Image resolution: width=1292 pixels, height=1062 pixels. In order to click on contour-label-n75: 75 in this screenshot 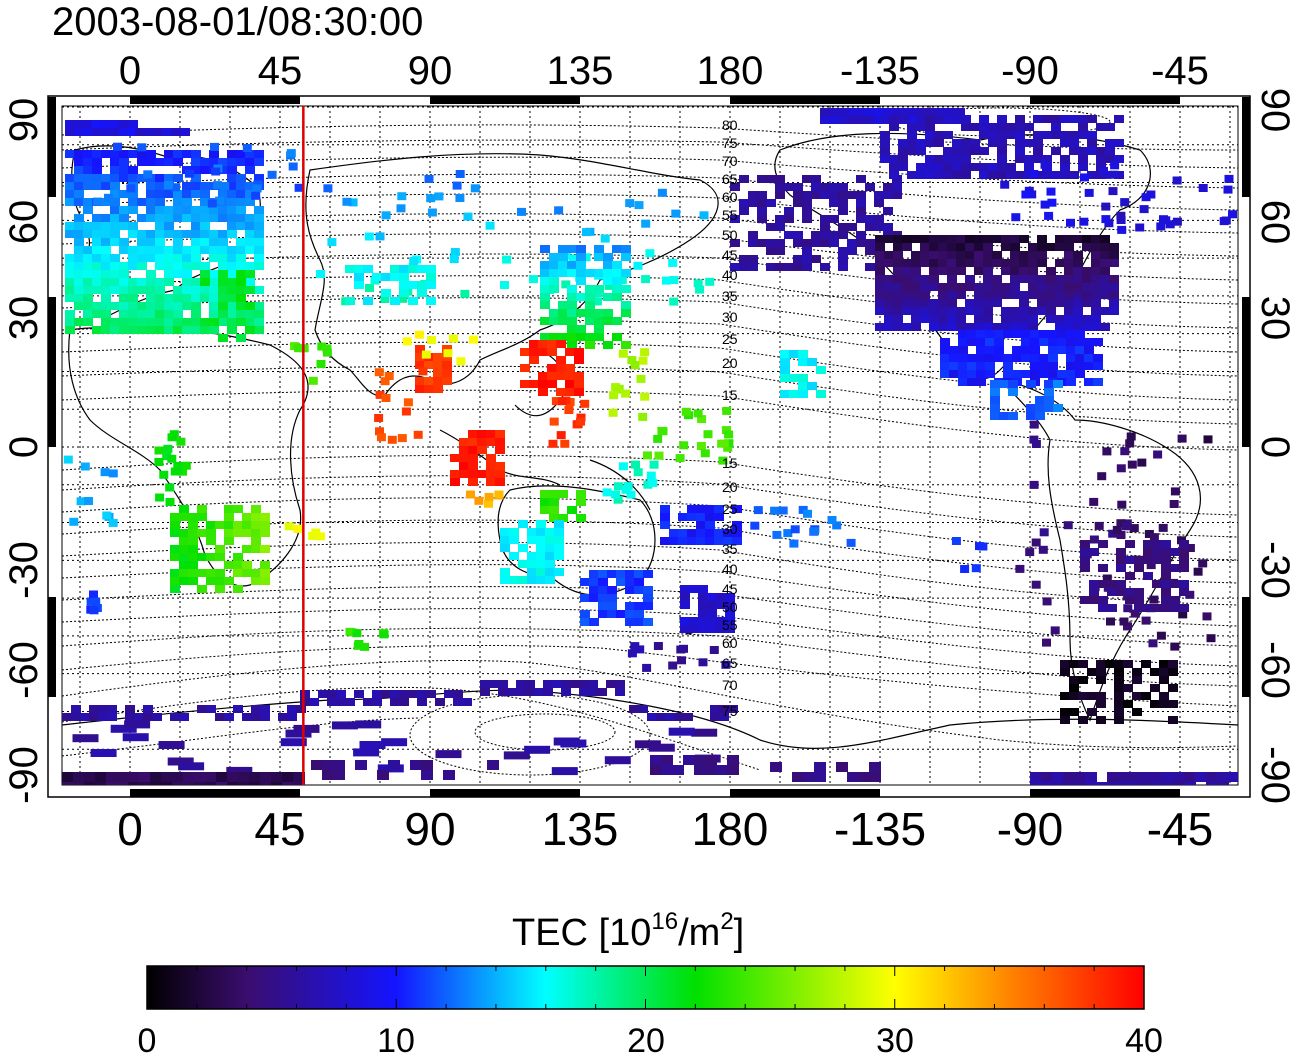, I will do `click(730, 143)`.